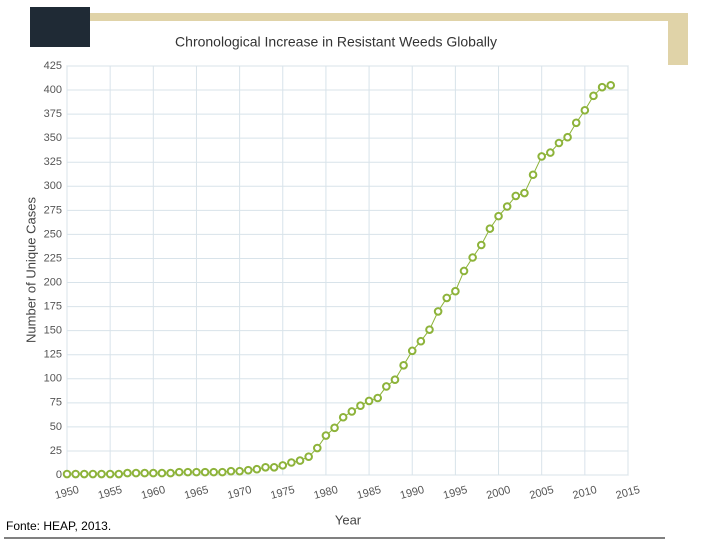 The image size is (720, 540). What do you see at coordinates (53, 355) in the screenshot?
I see `y-tick-label: 125` at bounding box center [53, 355].